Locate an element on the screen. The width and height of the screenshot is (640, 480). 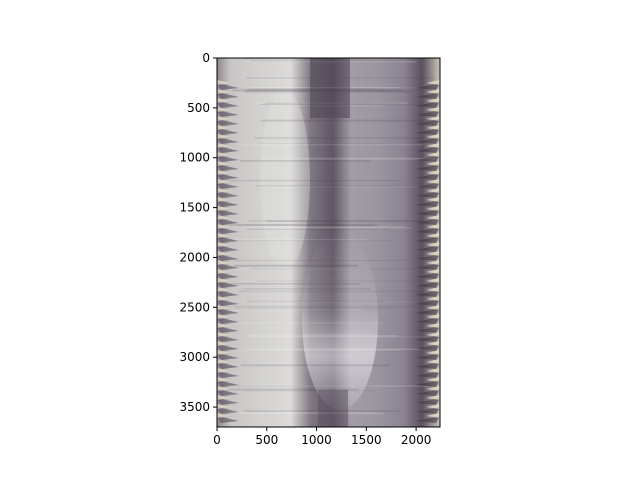
left-ridge-pattern is located at coordinates (228, 251).